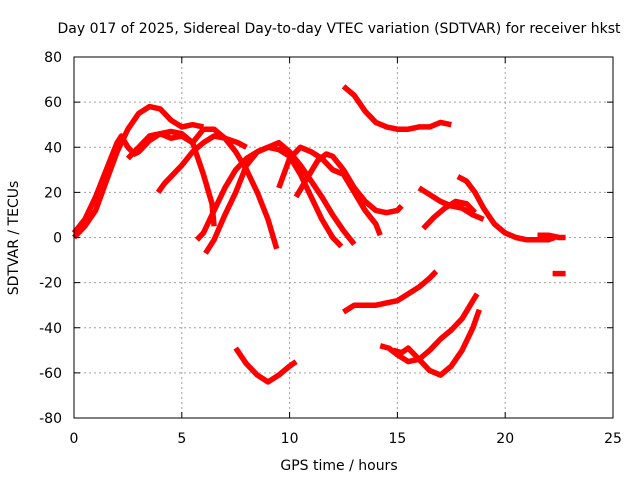 This screenshot has height=480, width=640. I want to click on y-tick-label: 40, so click(53, 148).